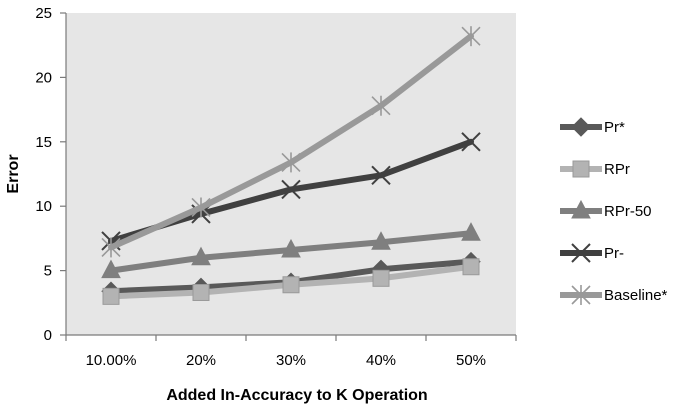 This screenshot has width=689, height=410. I want to click on legend-item: RPr, so click(595, 169).